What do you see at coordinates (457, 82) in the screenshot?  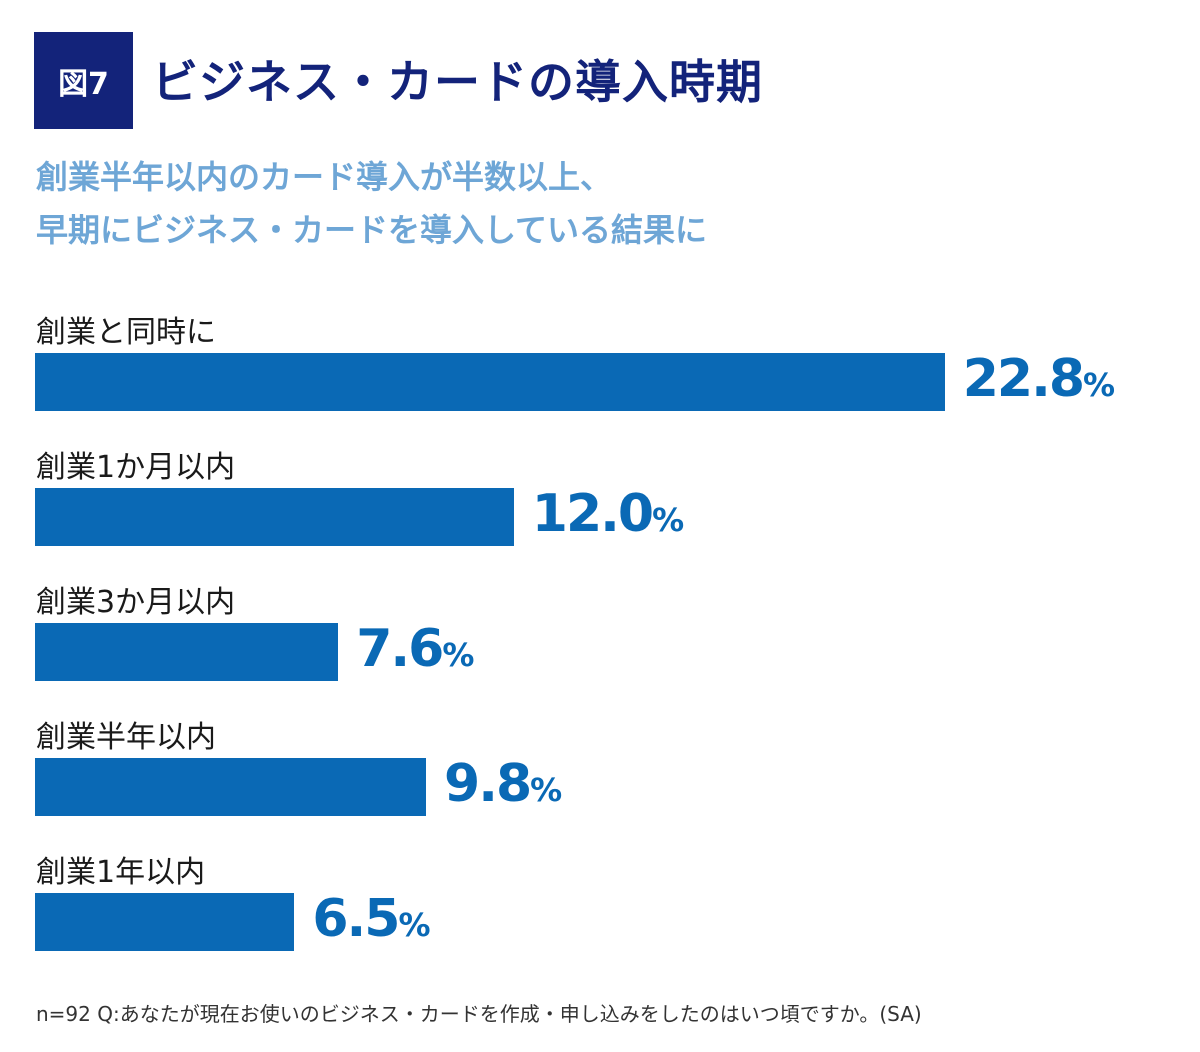 I see `chart-title: ビジネス・カードの導入時期` at bounding box center [457, 82].